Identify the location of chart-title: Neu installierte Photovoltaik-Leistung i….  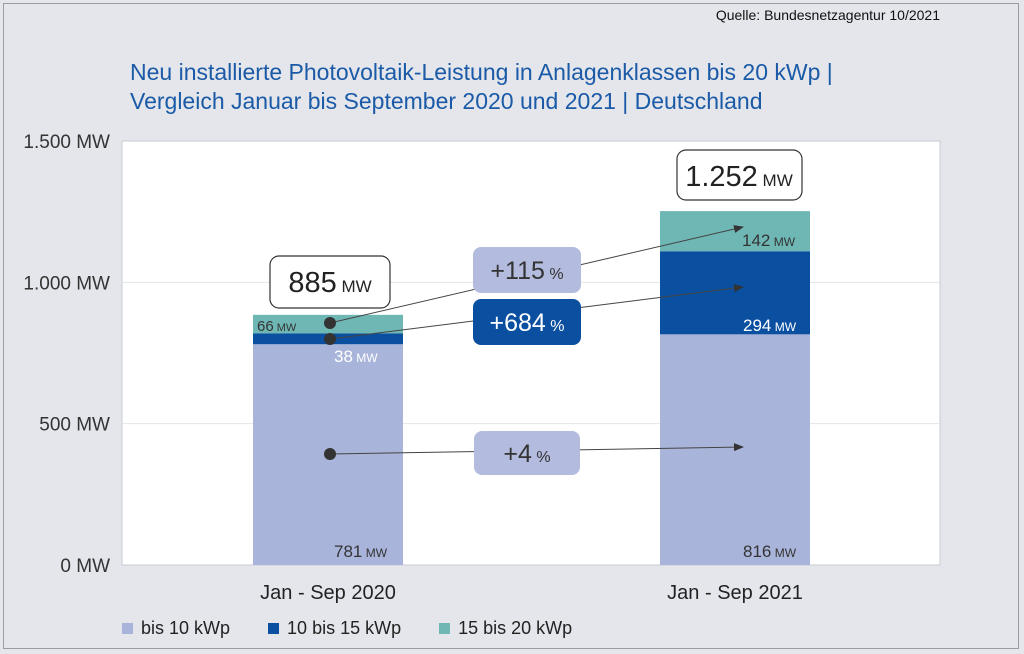
(560, 87).